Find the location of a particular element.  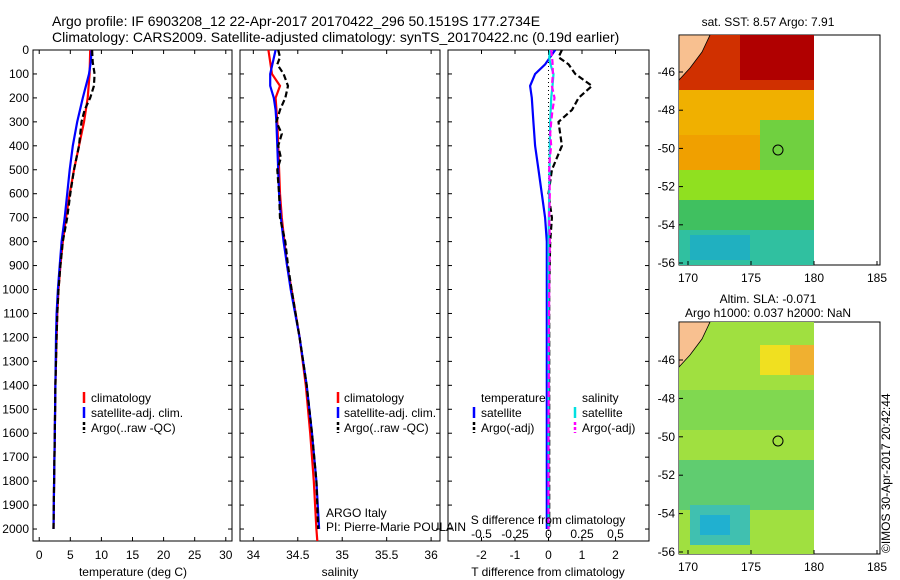

legend-title-salinity: salinity is located at coordinates (600, 398).